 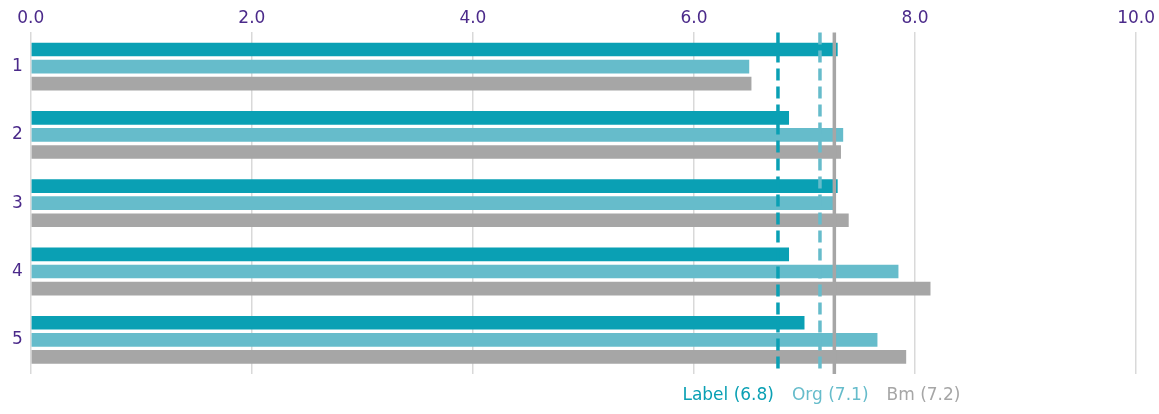 What do you see at coordinates (473, 16) in the screenshot?
I see `x-tick-label: 4.0` at bounding box center [473, 16].